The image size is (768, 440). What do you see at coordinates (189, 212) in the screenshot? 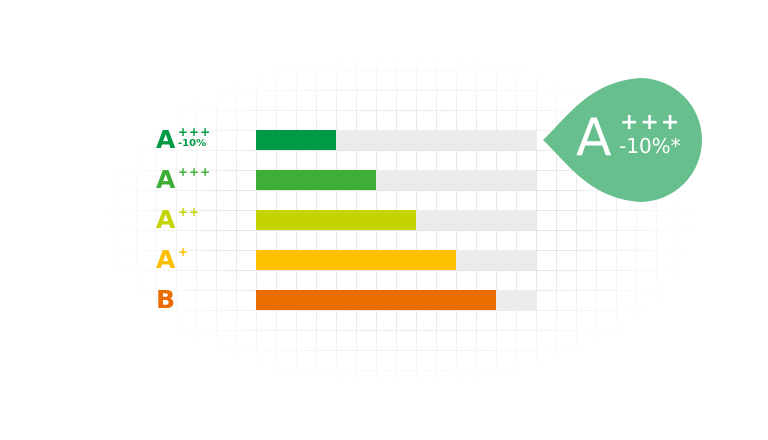
I see `class-plus: ++` at bounding box center [189, 212].